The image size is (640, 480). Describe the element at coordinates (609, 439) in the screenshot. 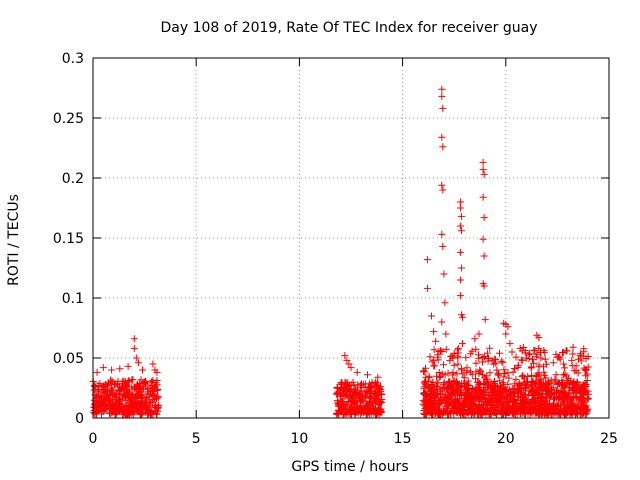

I see `x-tick-label: 25` at that location.